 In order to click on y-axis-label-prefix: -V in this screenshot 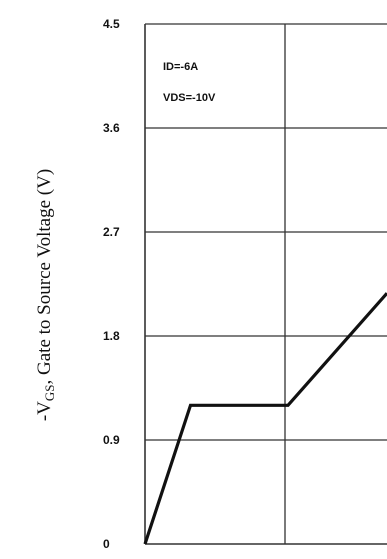, I will do `click(44, 411)`.